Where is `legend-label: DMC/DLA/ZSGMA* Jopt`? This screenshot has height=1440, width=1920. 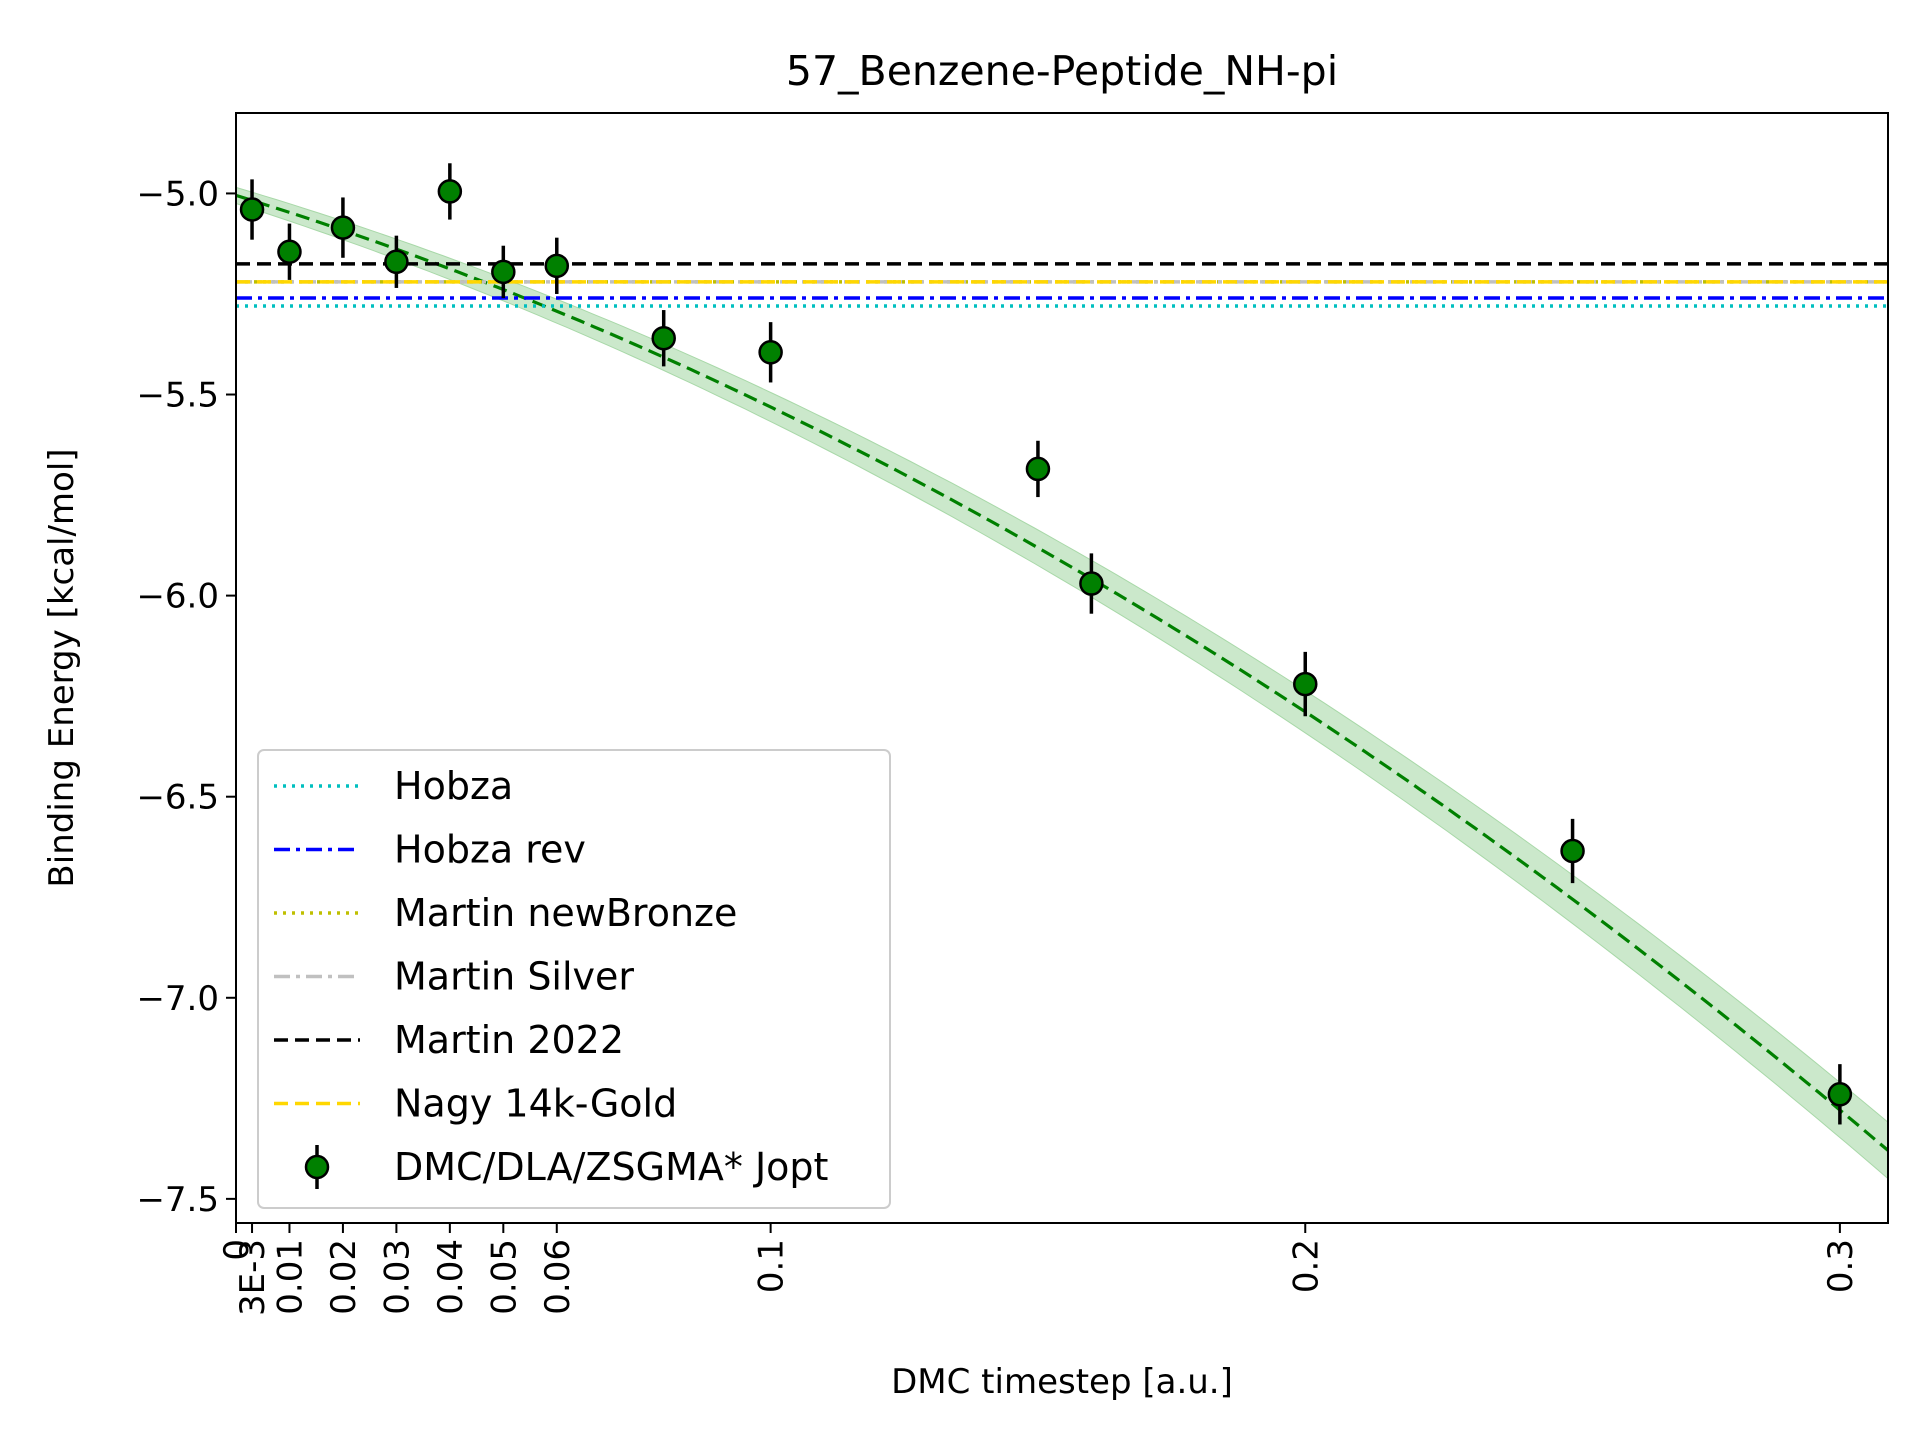
legend-label: DMC/DLA/ZSGMA* Jopt is located at coordinates (611, 1167).